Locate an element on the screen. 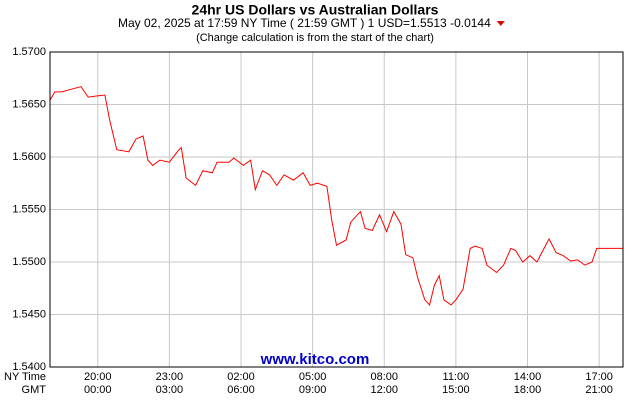 This screenshot has width=630, height=400. x-row-label: GMT is located at coordinates (34, 390).